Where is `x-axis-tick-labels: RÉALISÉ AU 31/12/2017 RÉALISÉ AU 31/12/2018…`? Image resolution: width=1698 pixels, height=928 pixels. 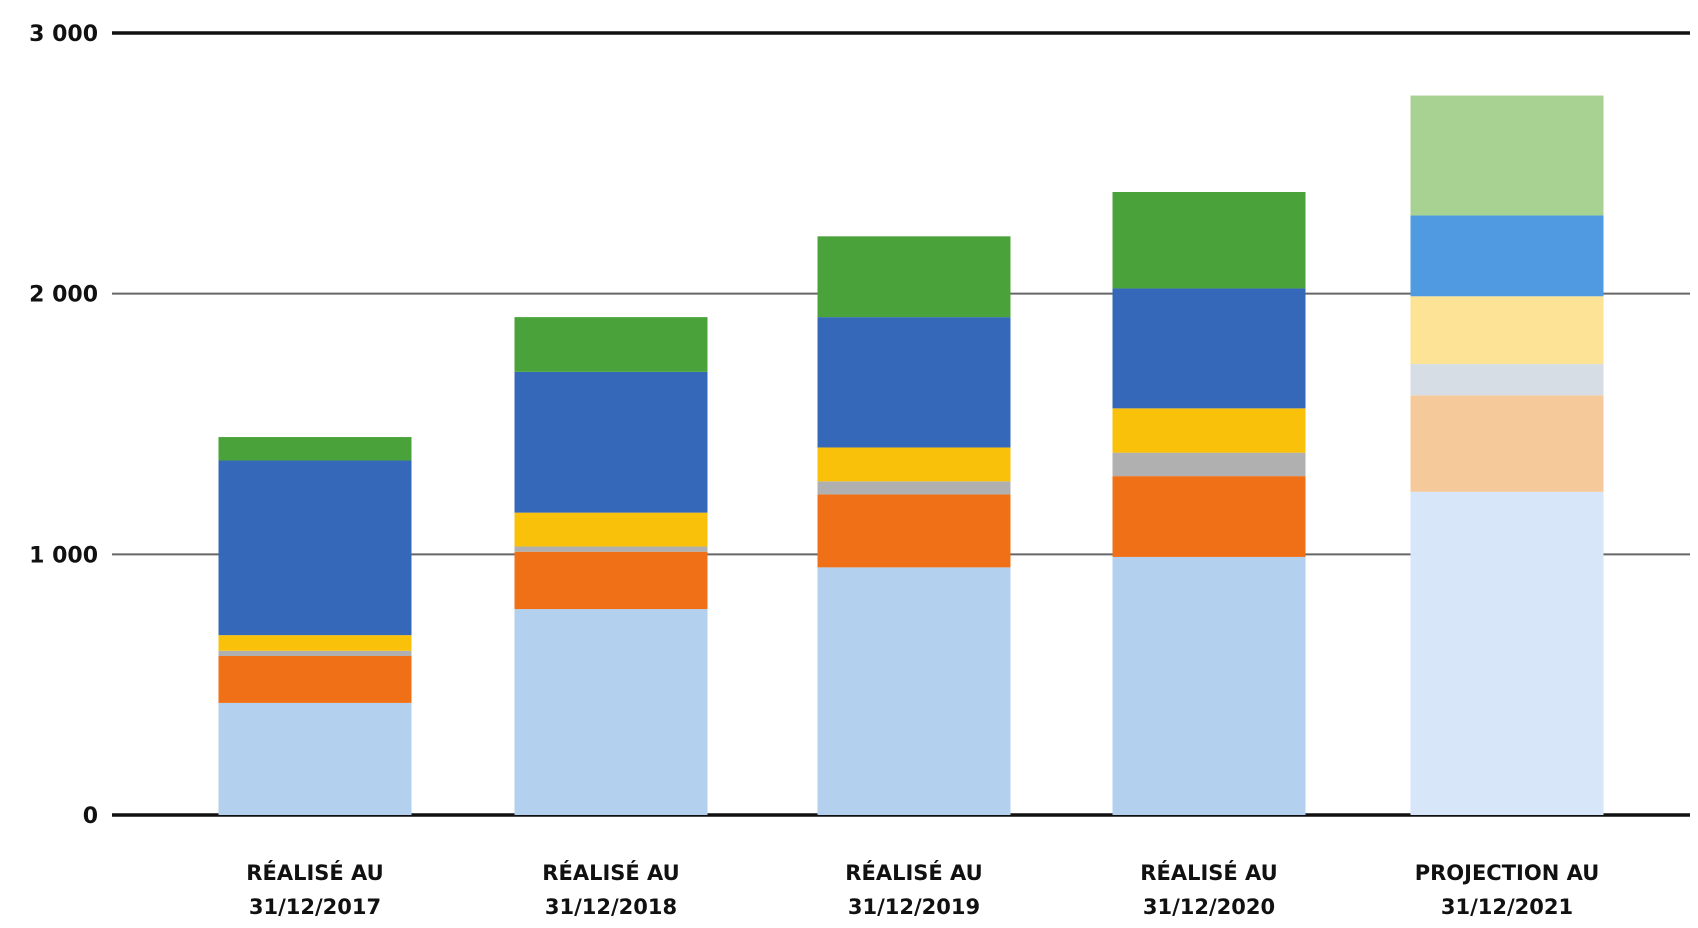 x-axis-tick-labels: RÉALISÉ AU 31/12/2017 RÉALISÉ AU 31/12/2018… is located at coordinates (922, 889).